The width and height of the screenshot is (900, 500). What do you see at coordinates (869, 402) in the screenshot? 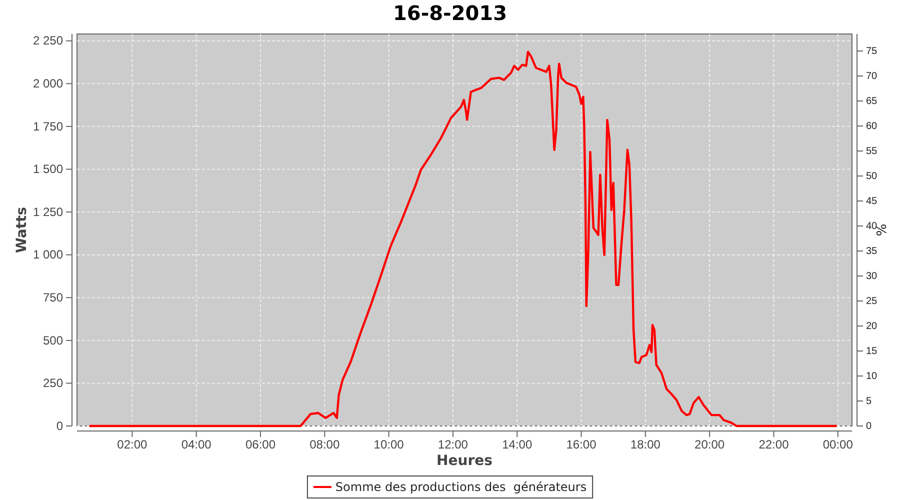
I see `y2-tick-label: 5` at bounding box center [869, 402].